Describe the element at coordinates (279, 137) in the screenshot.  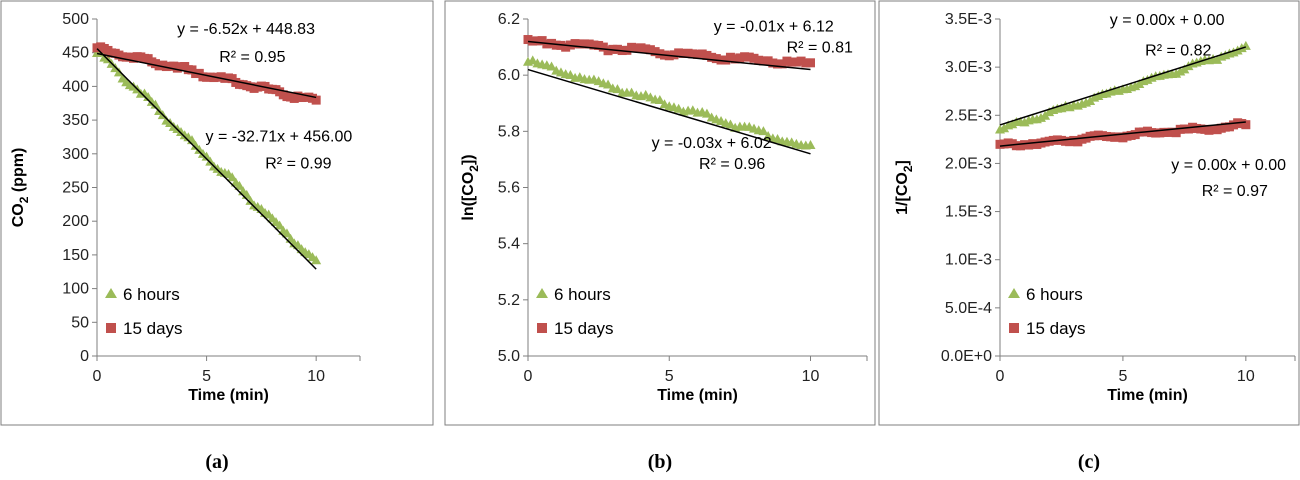
I see `trendline-annotation: y = -32.71x + 456.00` at that location.